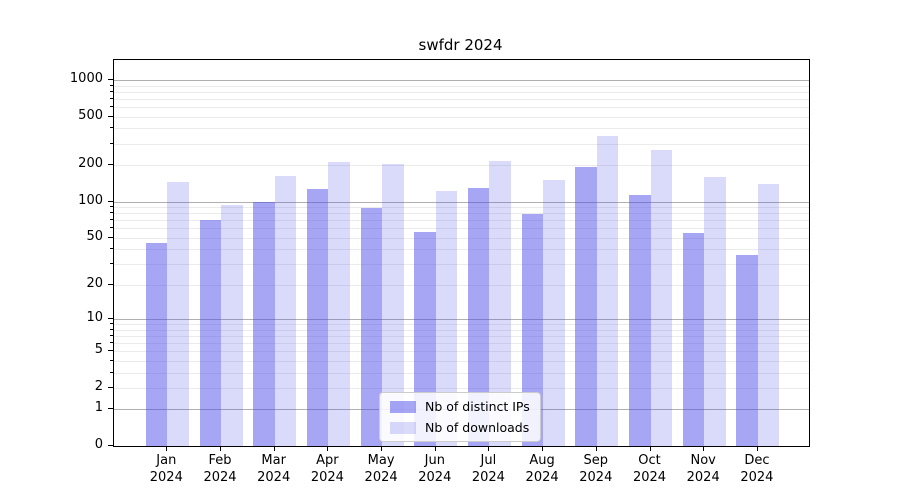  I want to click on legend-item: Nb of distinct IPs, so click(460, 406).